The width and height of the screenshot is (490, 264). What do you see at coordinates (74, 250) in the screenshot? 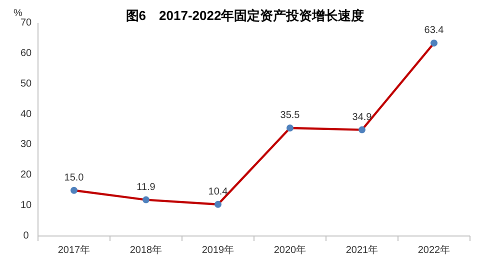
I see `x-tick-label: 2017年` at bounding box center [74, 250].